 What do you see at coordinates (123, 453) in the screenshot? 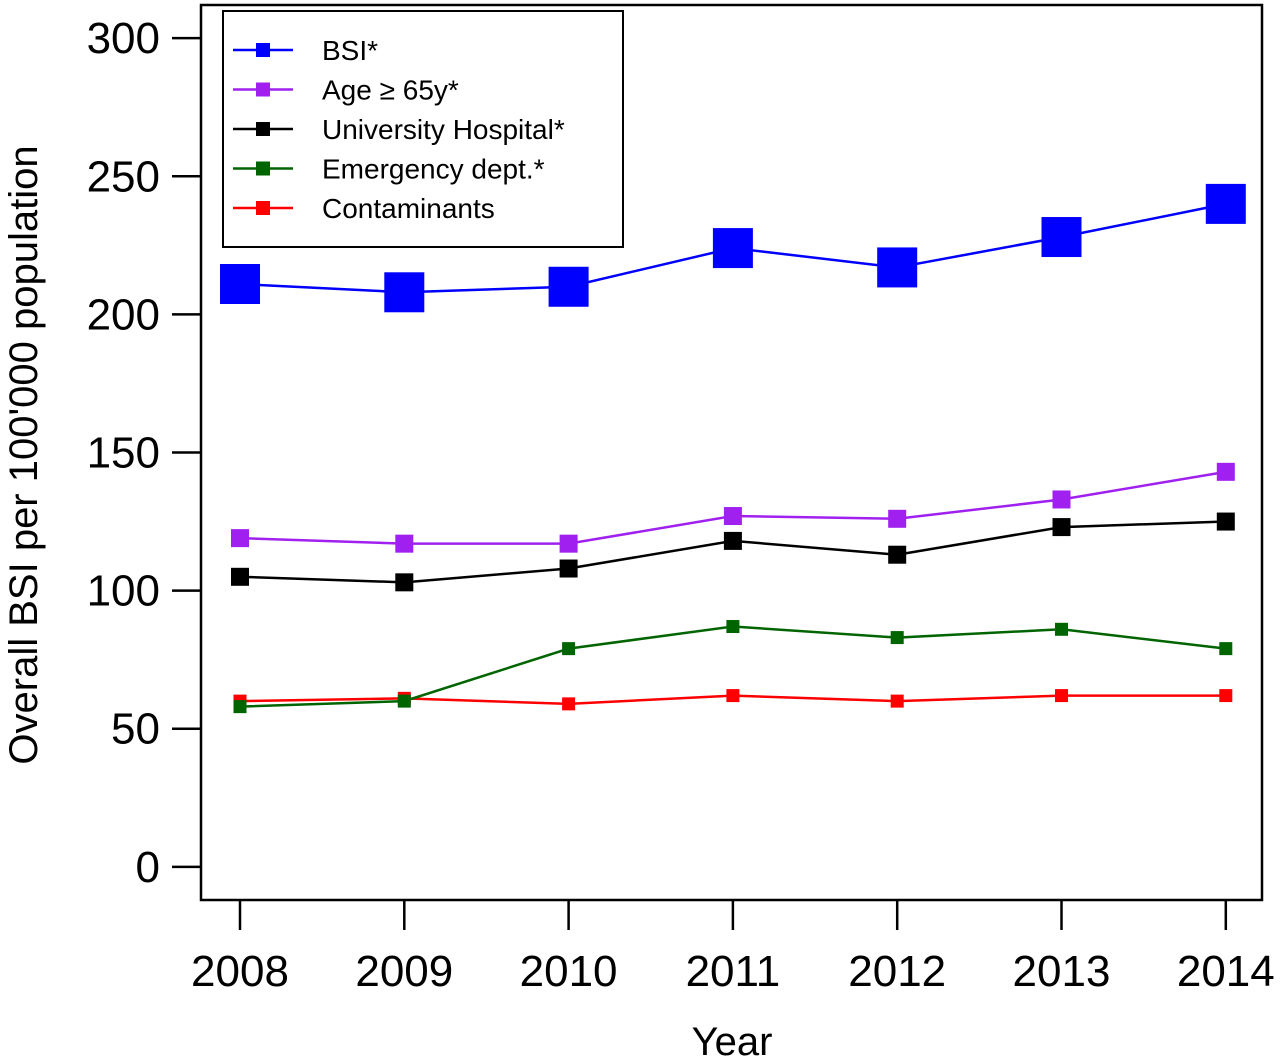
I see `y-tick-label: 150` at bounding box center [123, 453].